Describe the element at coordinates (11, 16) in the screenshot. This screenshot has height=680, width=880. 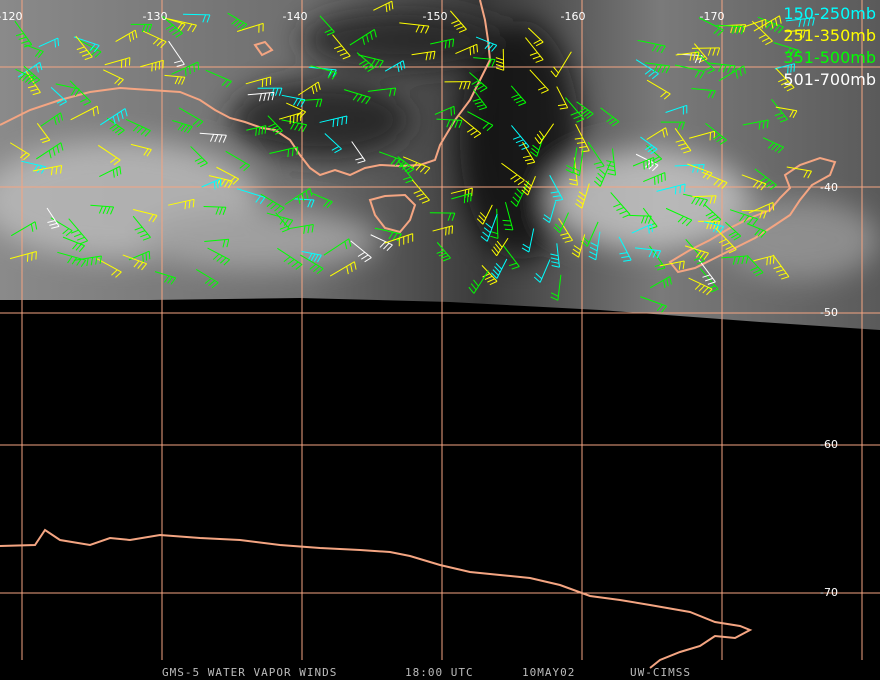
I see `longitude-label: -120` at that location.